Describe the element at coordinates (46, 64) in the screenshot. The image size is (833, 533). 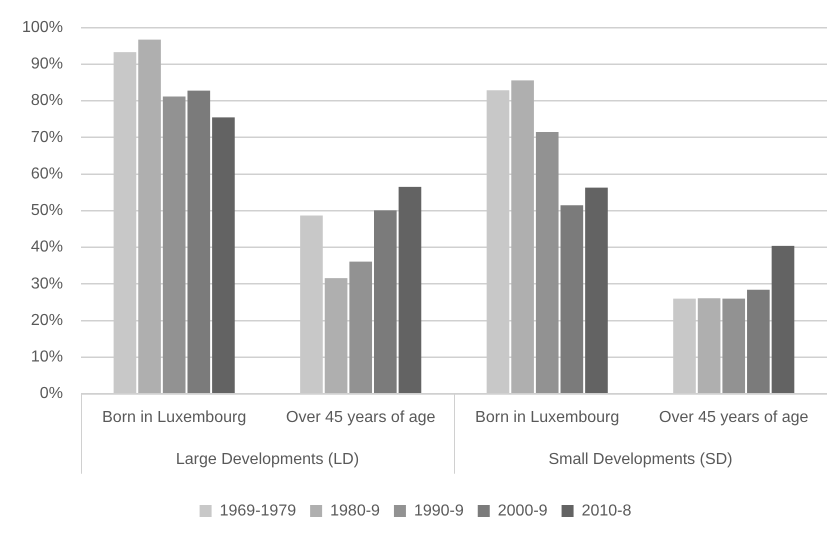
I see `y-tick-label: 90%` at that location.